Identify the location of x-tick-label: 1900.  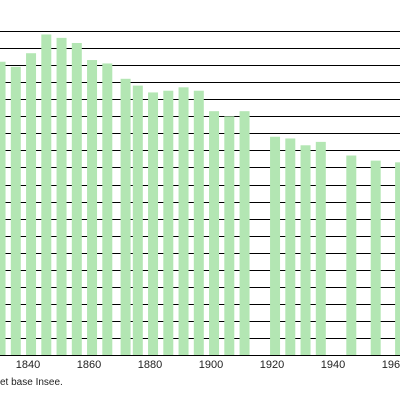
(211, 365).